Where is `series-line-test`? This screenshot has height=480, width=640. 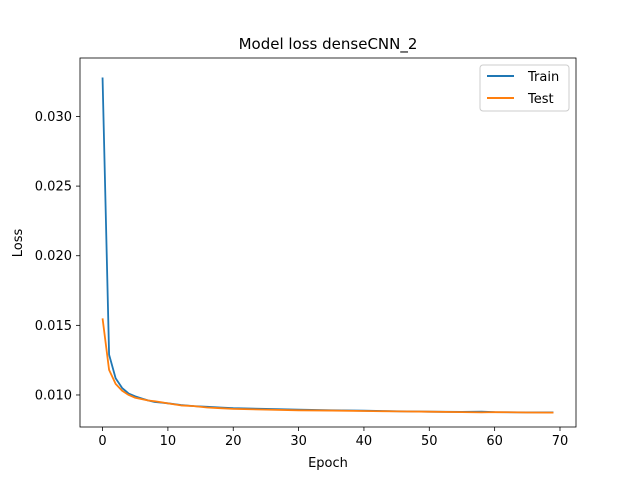
series-line-test is located at coordinates (327, 366).